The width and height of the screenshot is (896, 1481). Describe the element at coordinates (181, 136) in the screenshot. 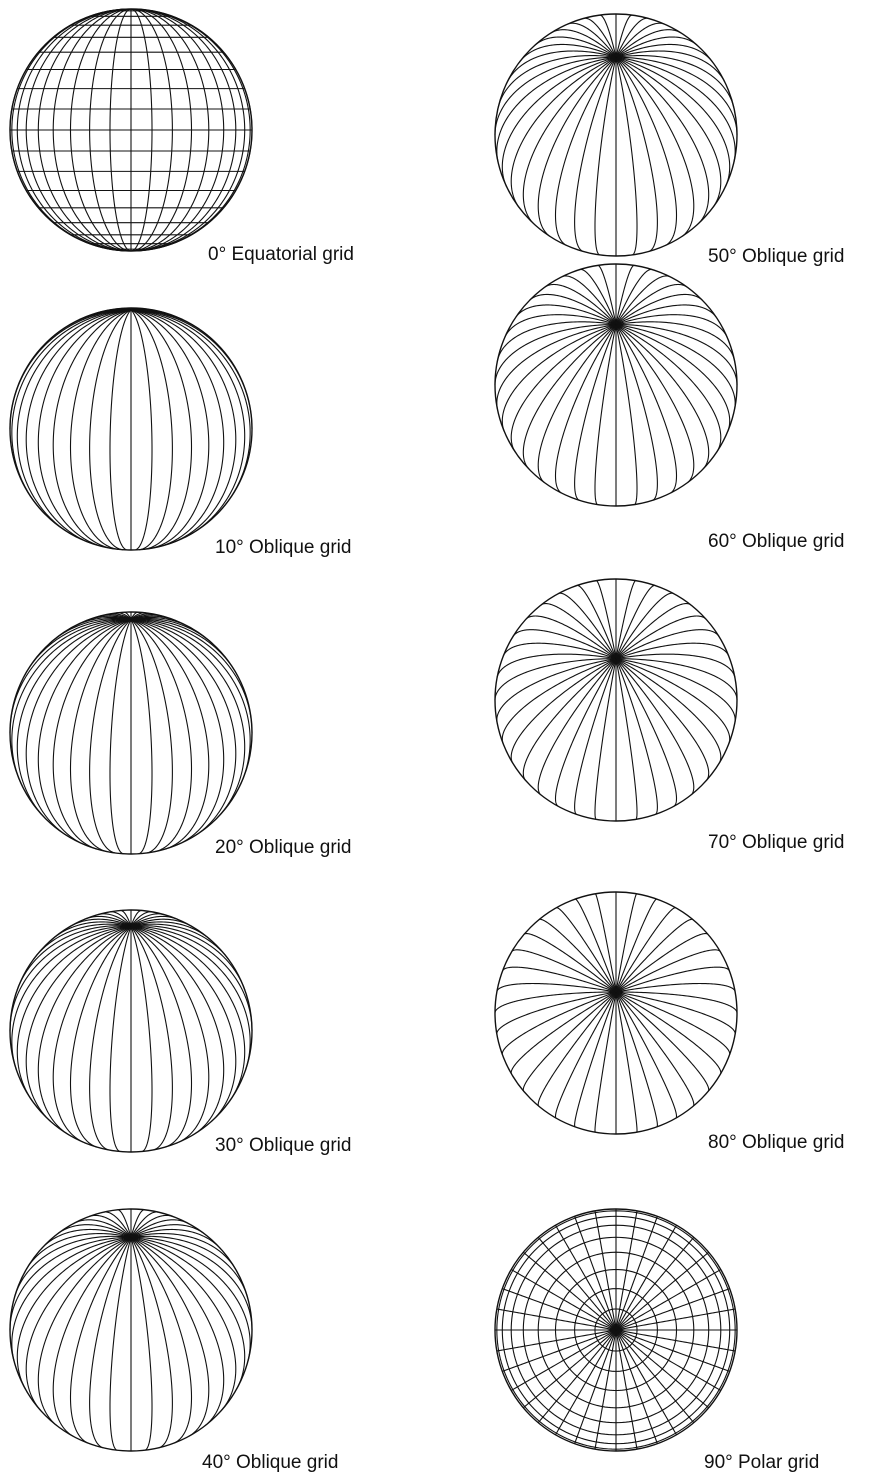

I see `equatorial-grid-0: 0° Equatorial grid` at that location.